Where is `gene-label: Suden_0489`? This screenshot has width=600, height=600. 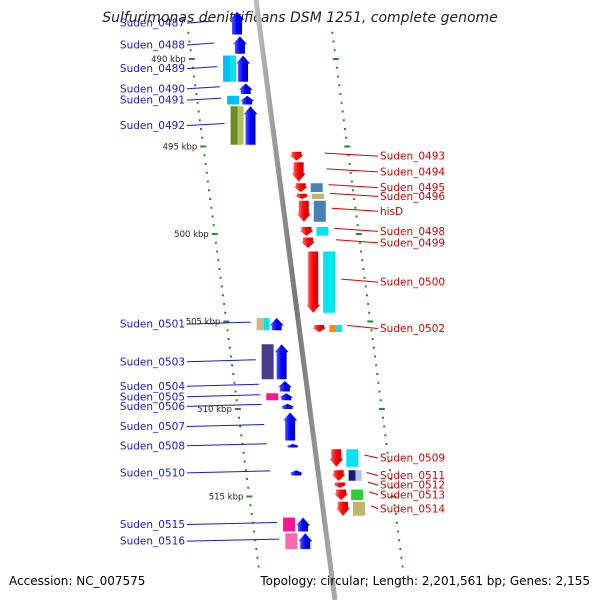
gene-label: Suden_0489 is located at coordinates (152, 69).